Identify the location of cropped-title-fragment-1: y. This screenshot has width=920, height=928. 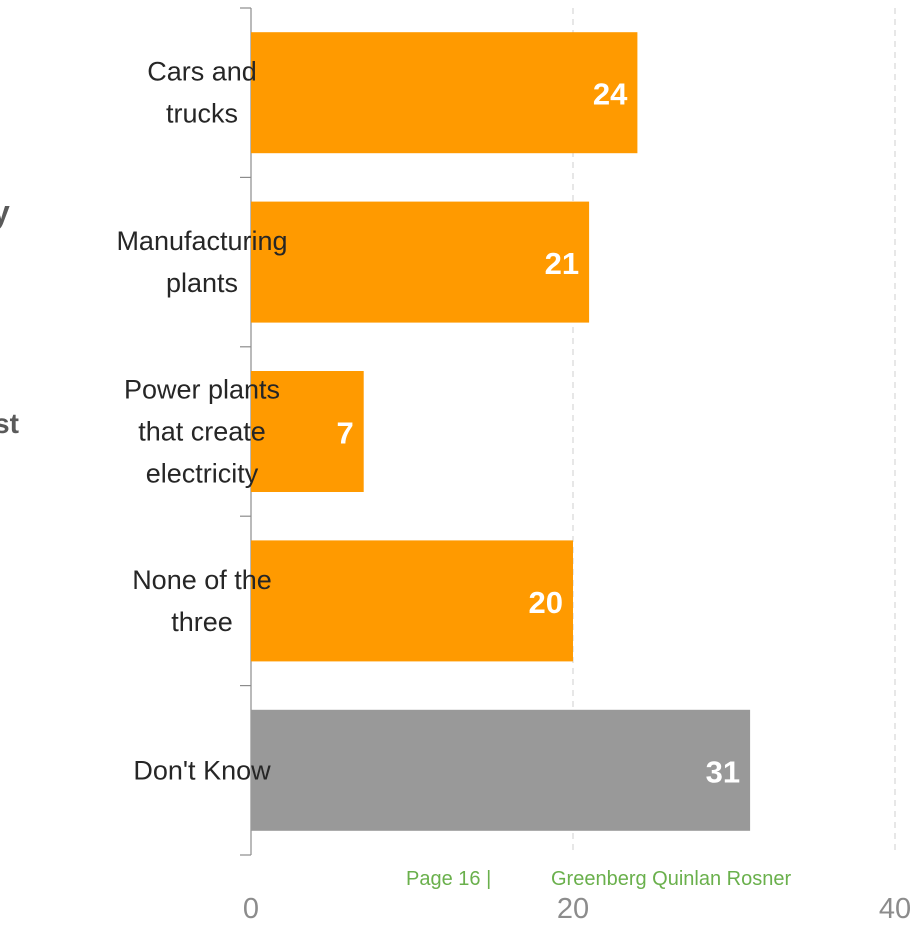
(5, 212).